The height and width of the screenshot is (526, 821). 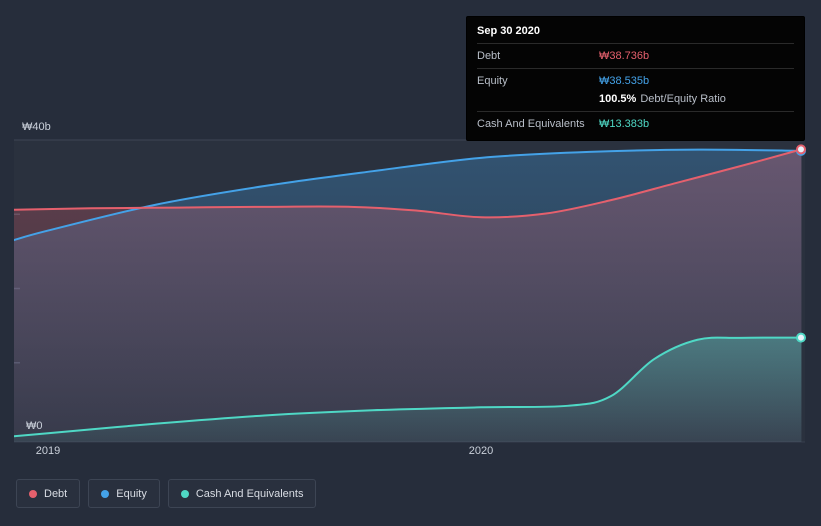 What do you see at coordinates (531, 124) in the screenshot?
I see `tooltip-cash-label: Cash And Equivalents` at bounding box center [531, 124].